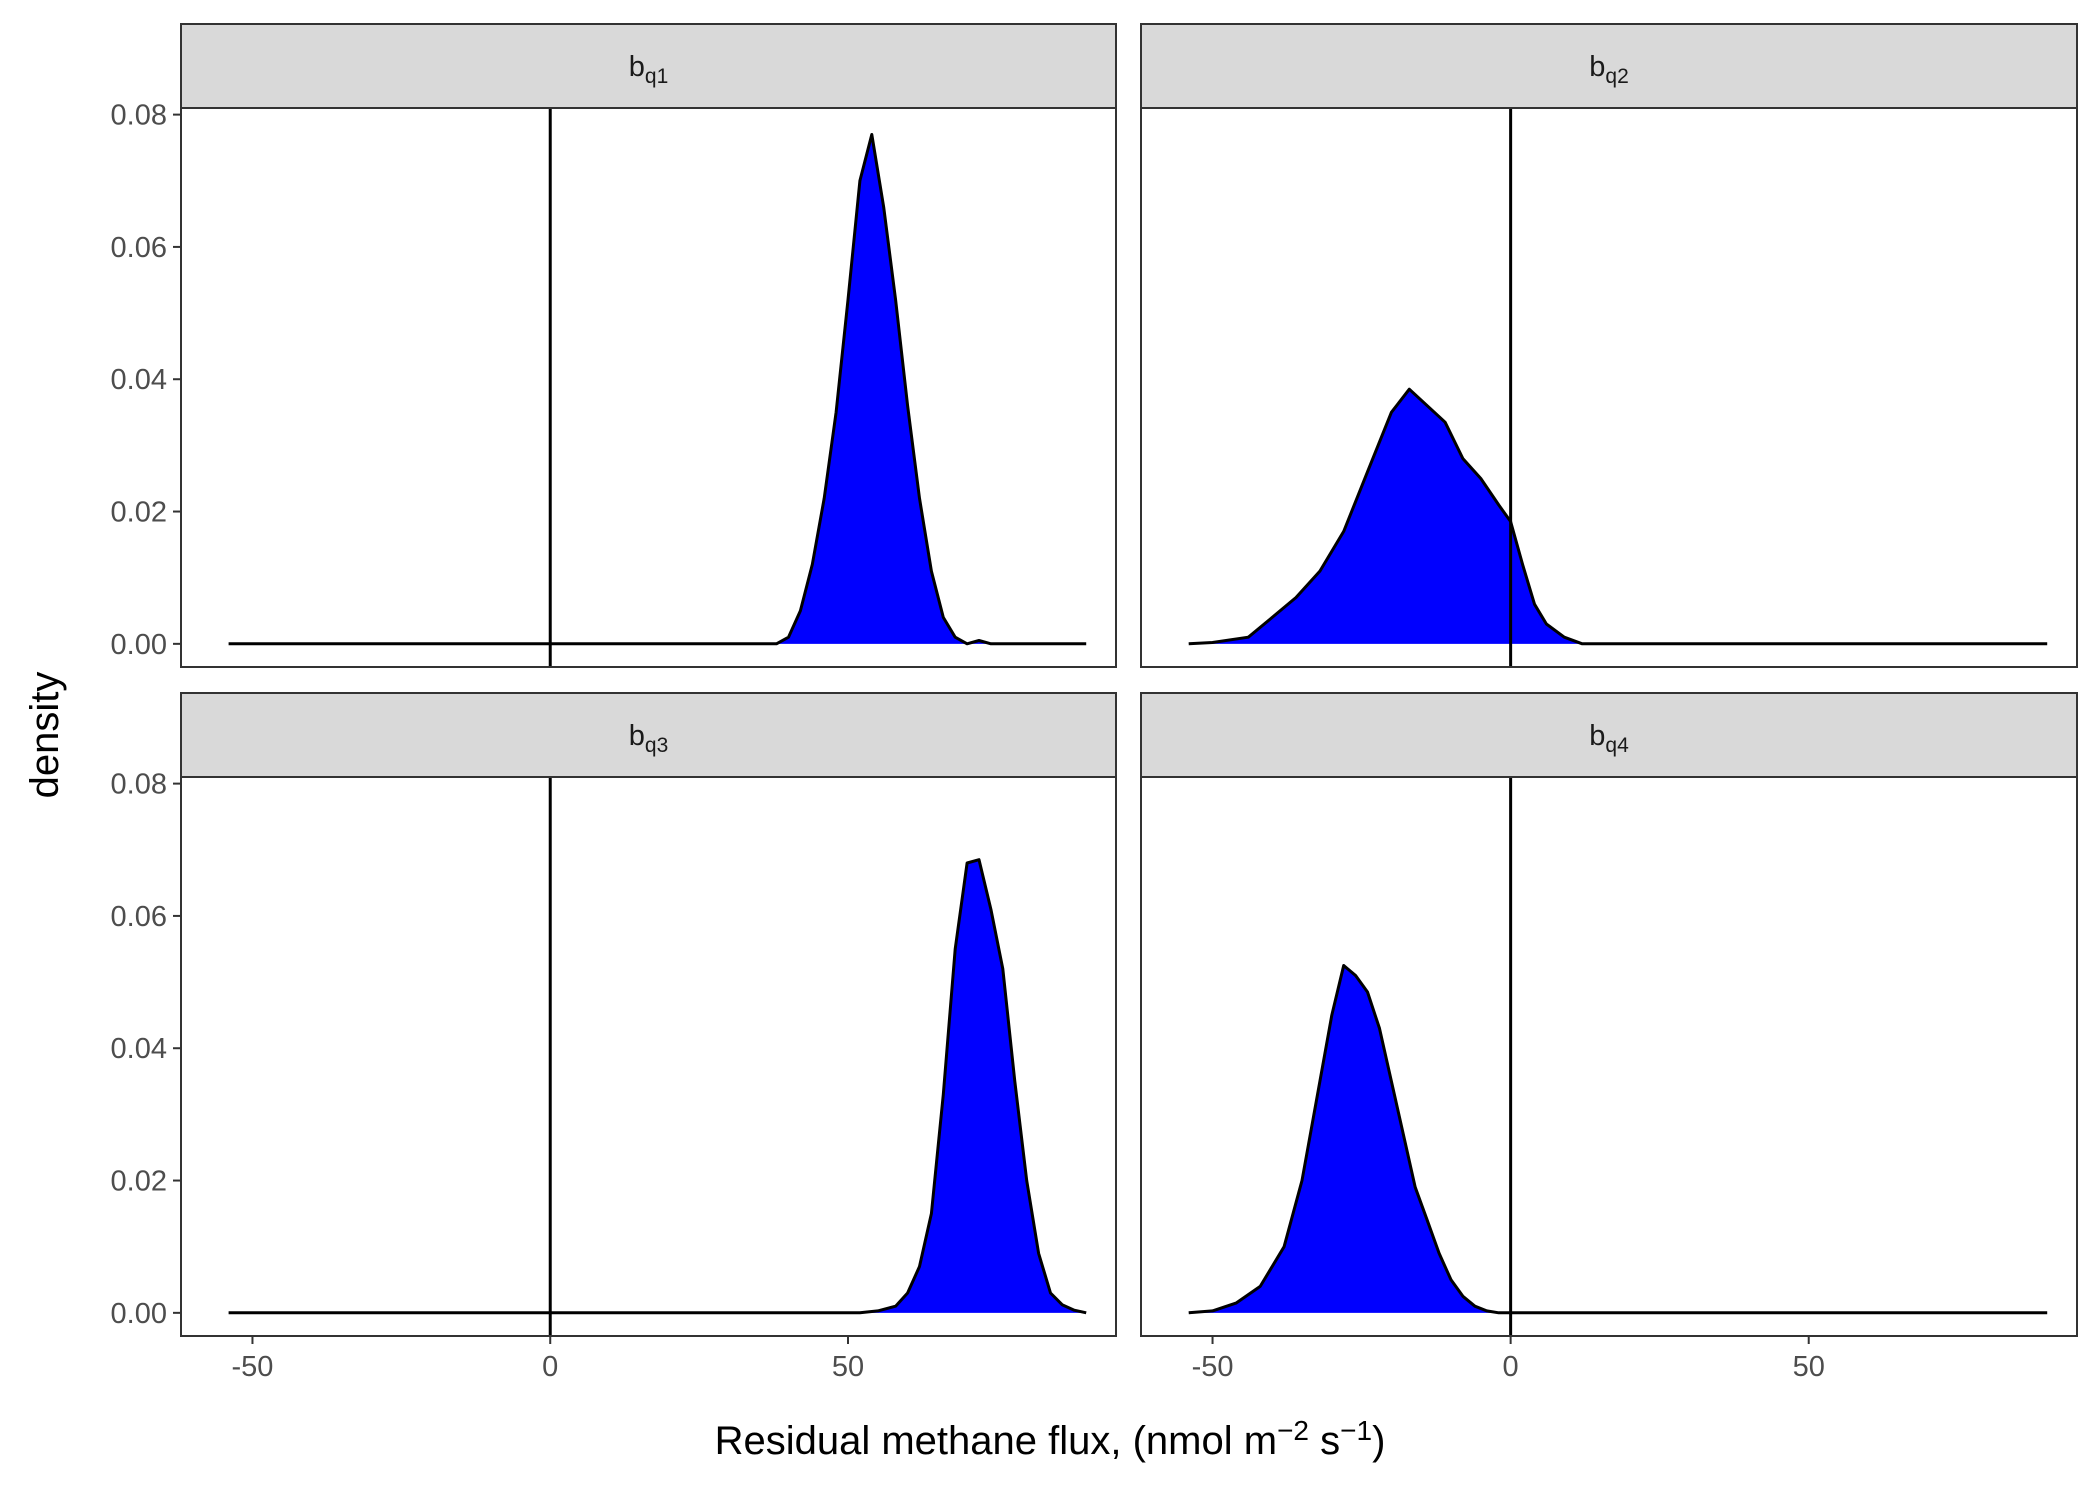  I want to click on facet-strip-label: bq1, so click(649, 69).